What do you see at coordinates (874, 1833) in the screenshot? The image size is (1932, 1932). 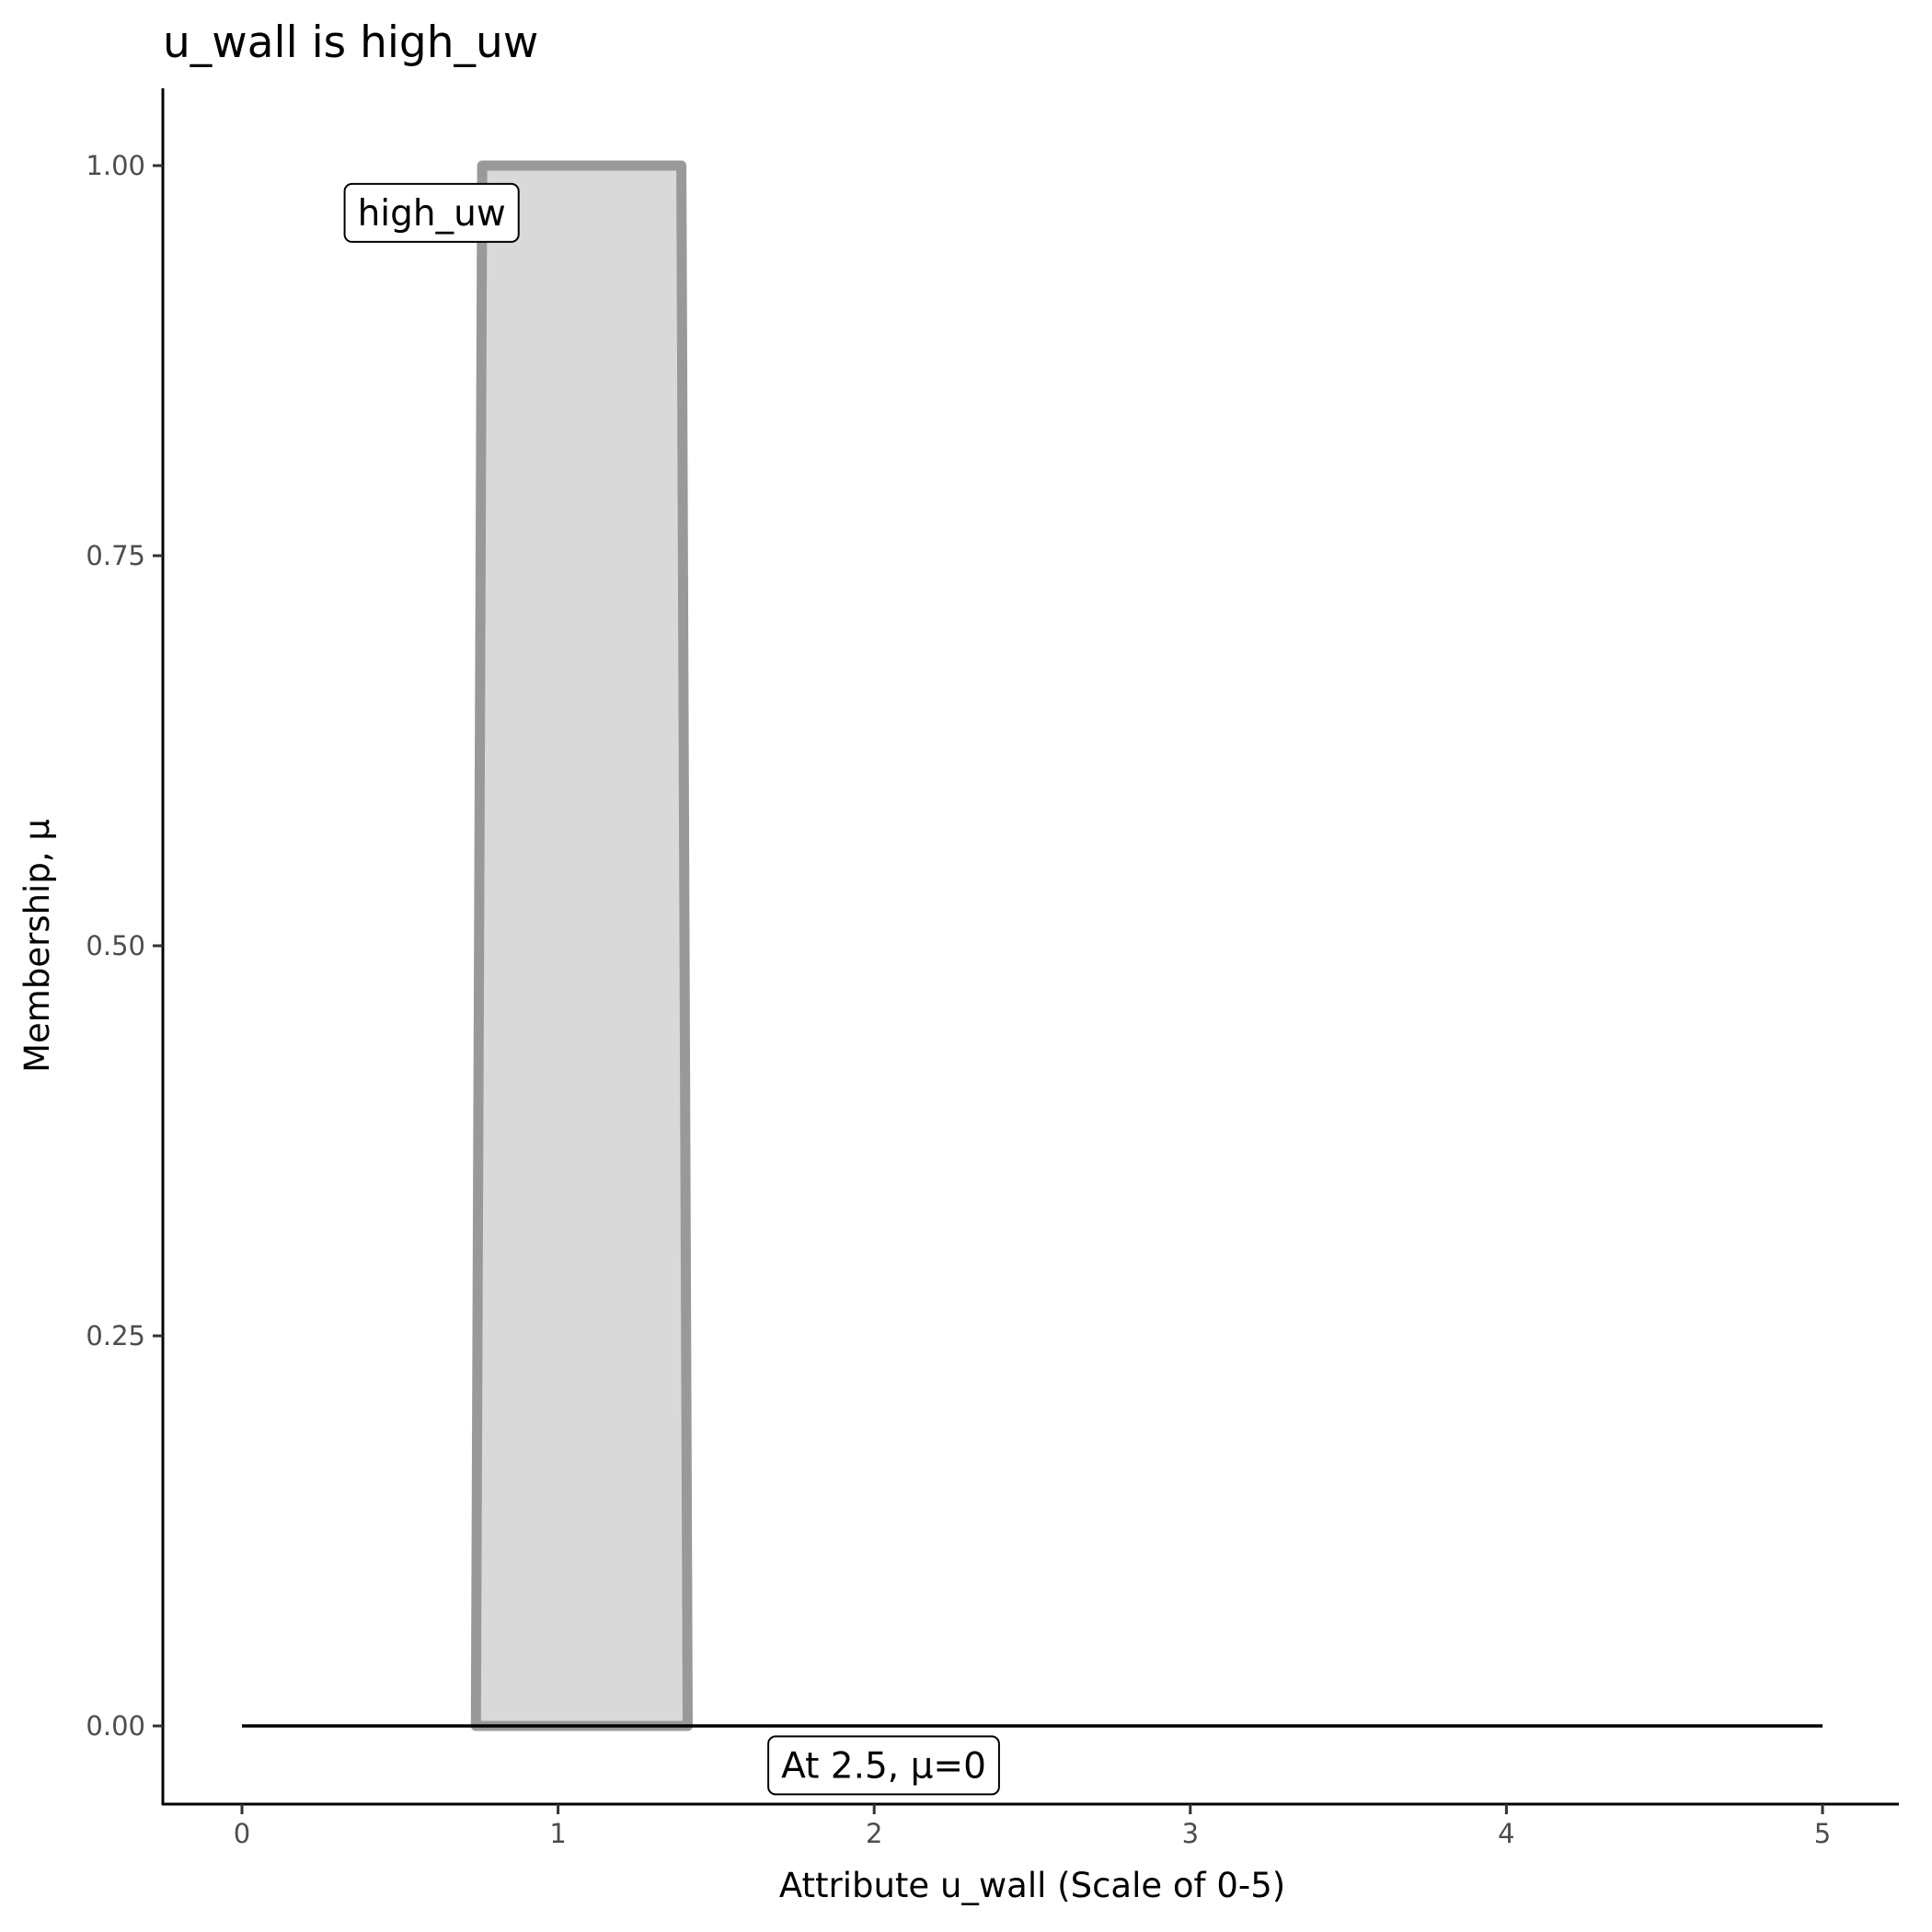 I see `x-tick-label: 2` at bounding box center [874, 1833].